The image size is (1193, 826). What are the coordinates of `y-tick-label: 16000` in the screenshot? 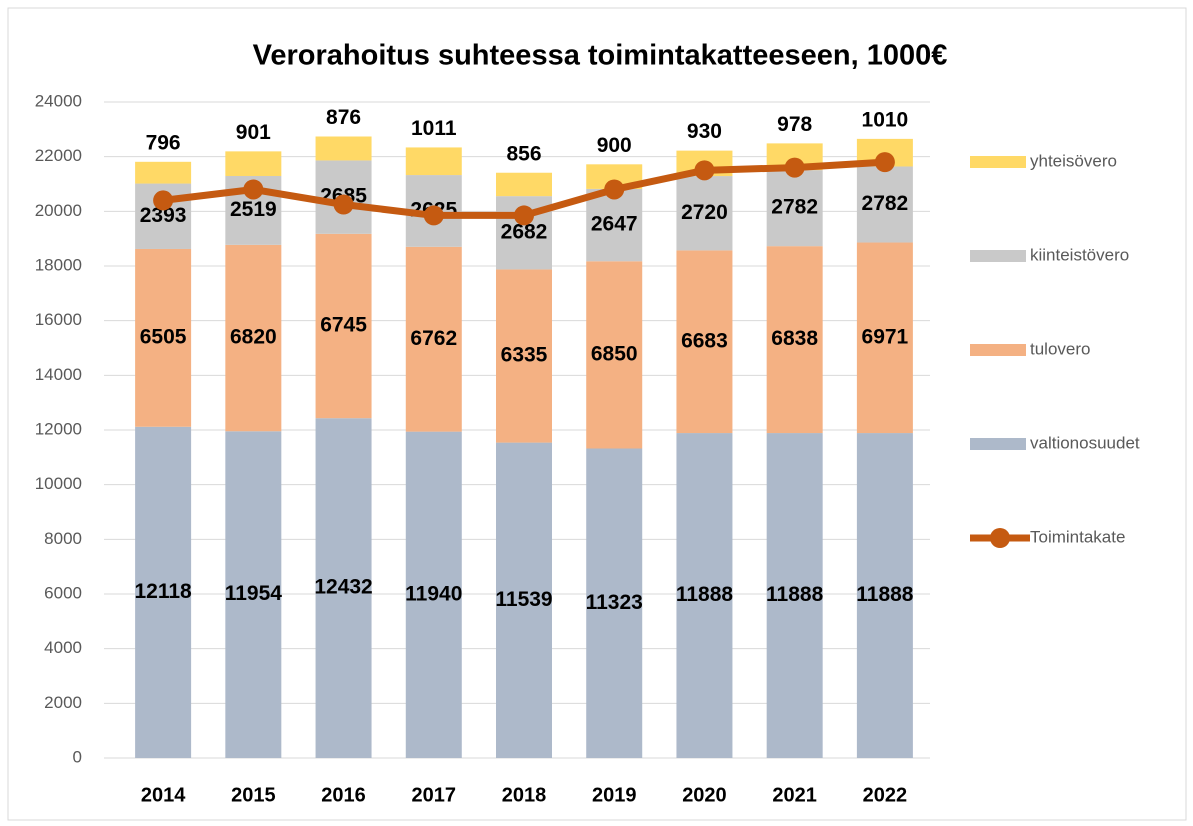 It's located at (58, 319).